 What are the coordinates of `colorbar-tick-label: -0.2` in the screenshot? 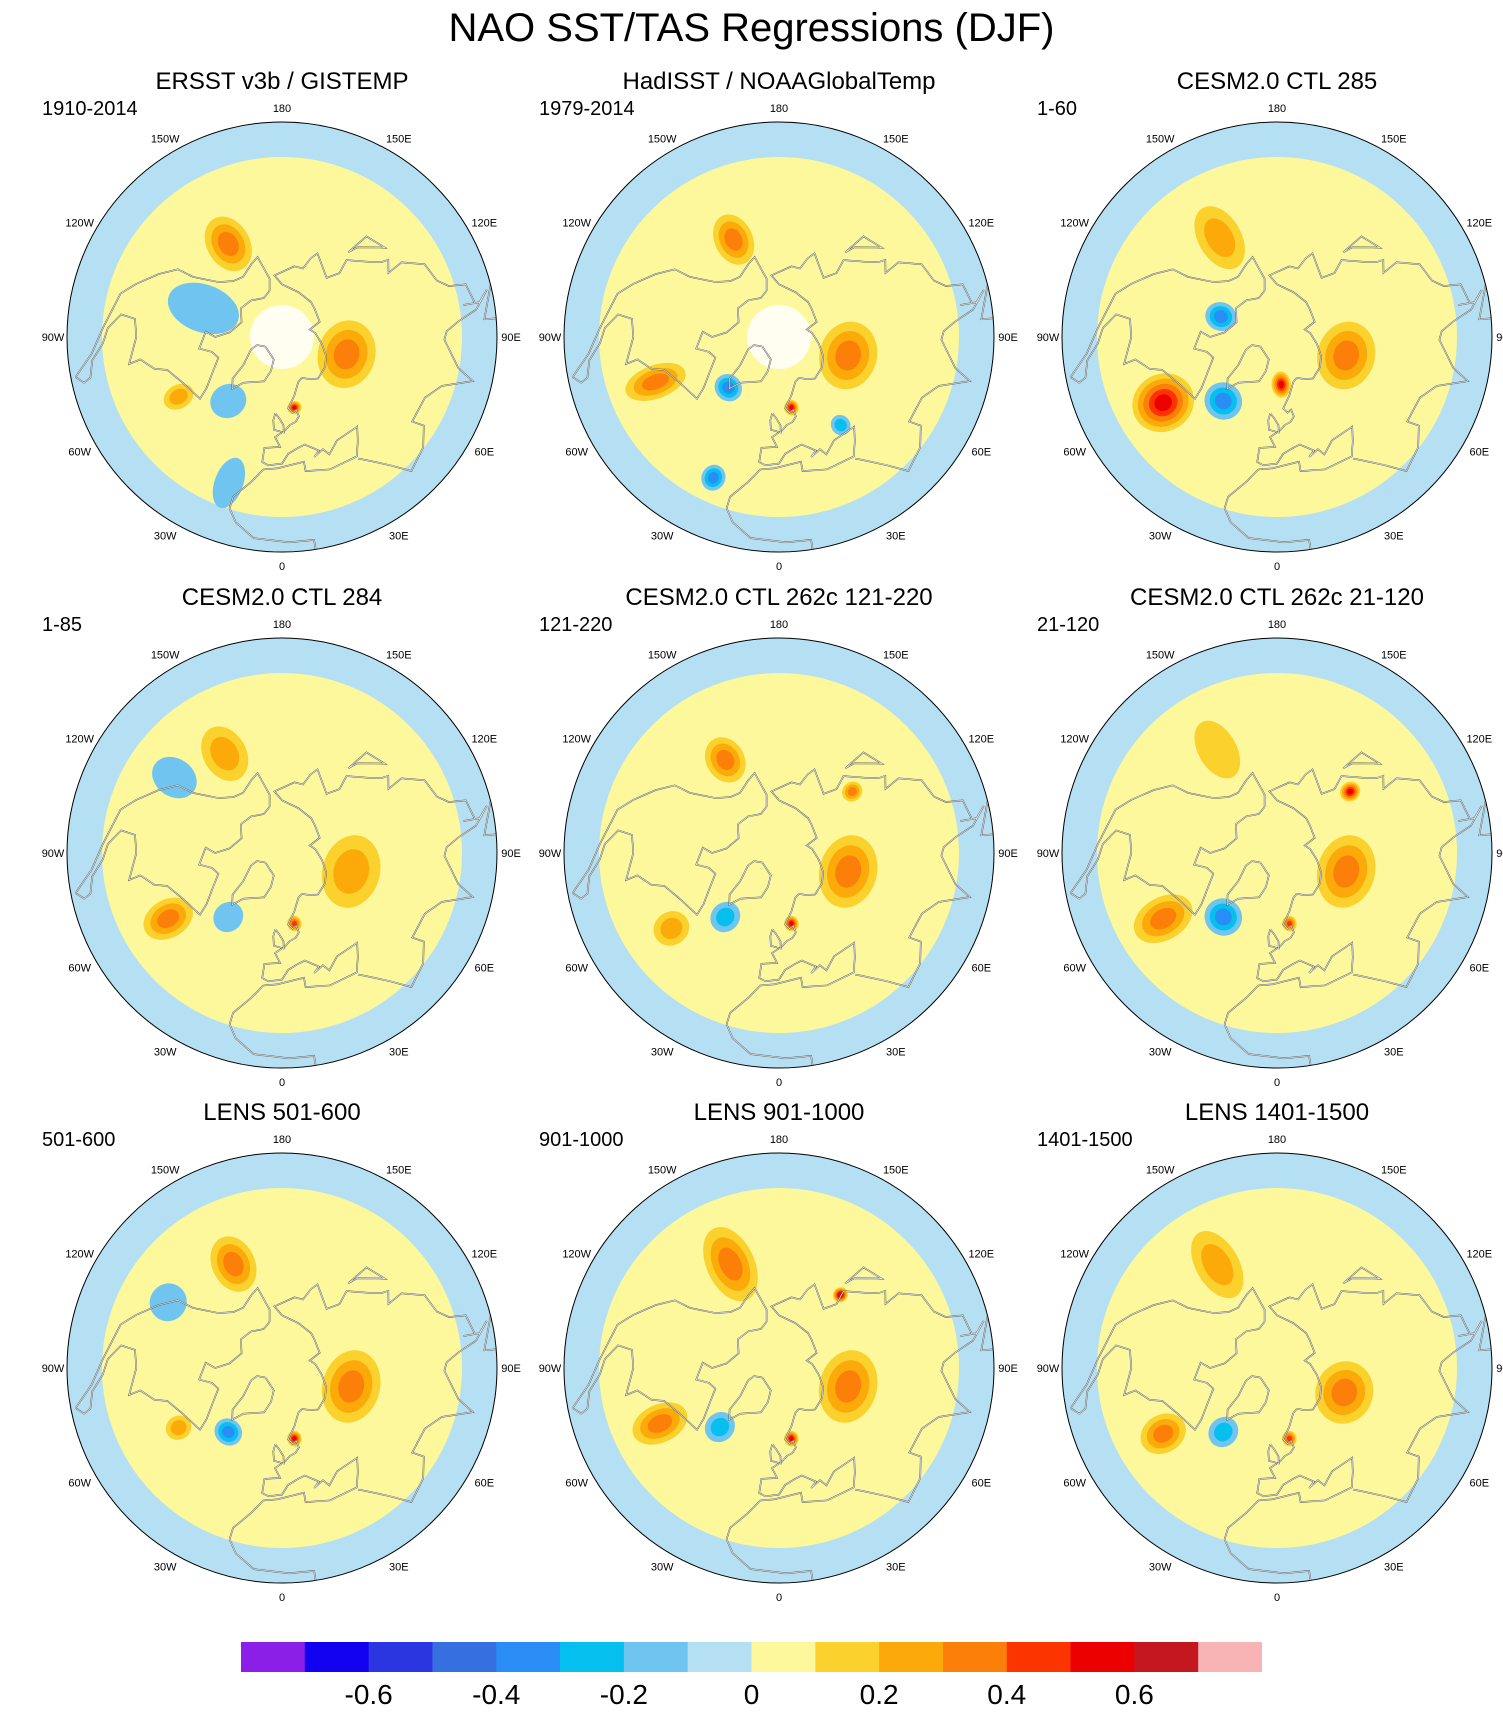 It's located at (623, 1694).